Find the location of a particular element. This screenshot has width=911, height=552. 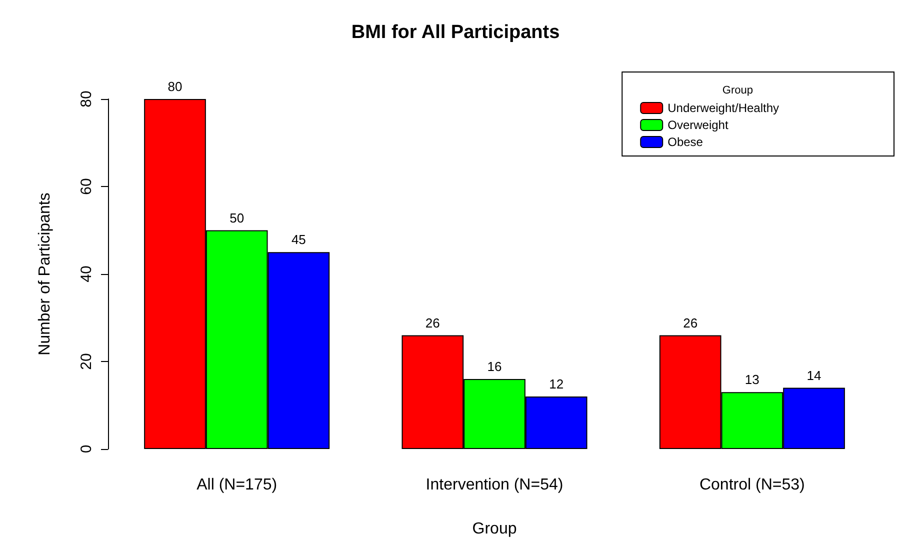

x-tick-label: Control (N=53) is located at coordinates (752, 485).